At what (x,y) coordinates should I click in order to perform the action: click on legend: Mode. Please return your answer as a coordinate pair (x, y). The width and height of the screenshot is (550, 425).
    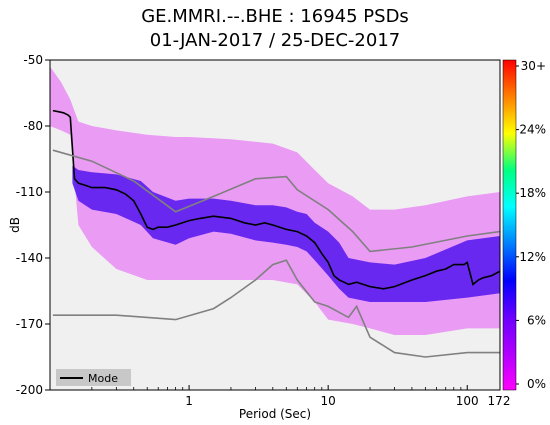
    Looking at the image, I should click on (93, 377).